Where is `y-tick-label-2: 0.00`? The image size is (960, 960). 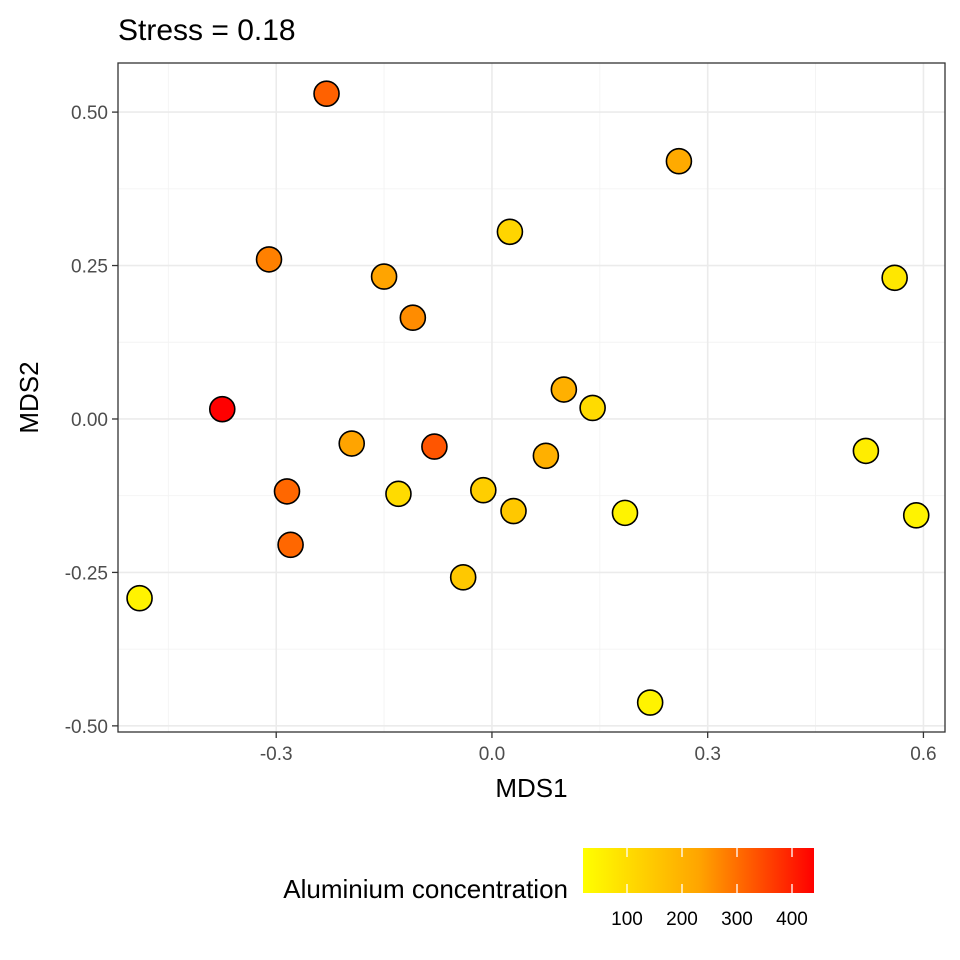
y-tick-label-2: 0.00 is located at coordinates (89, 420).